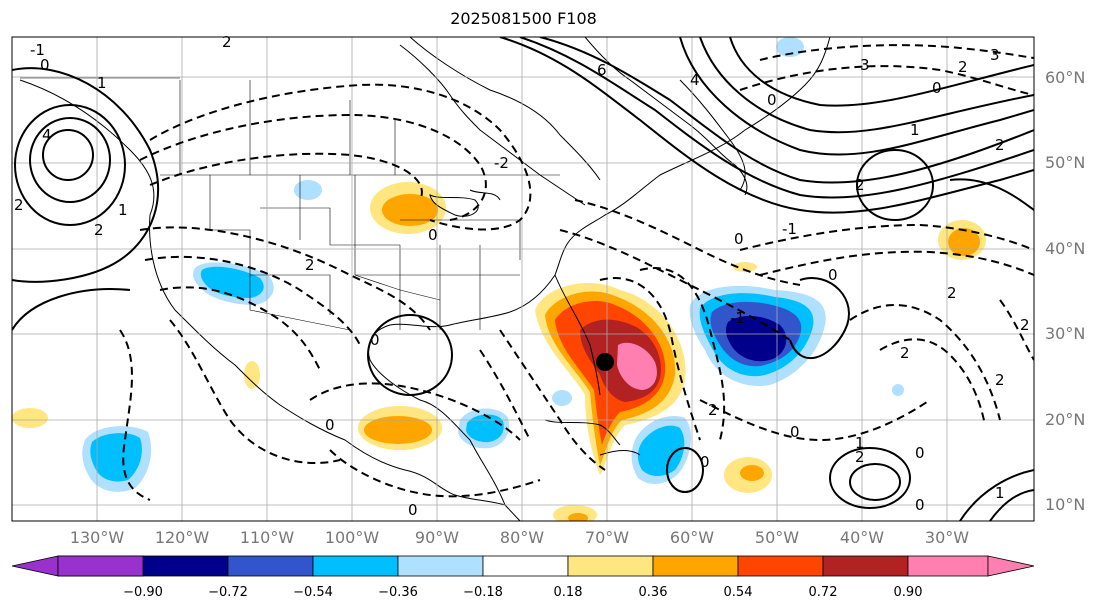  I want to click on lat-label-40n: 40°N, so click(1065, 248).